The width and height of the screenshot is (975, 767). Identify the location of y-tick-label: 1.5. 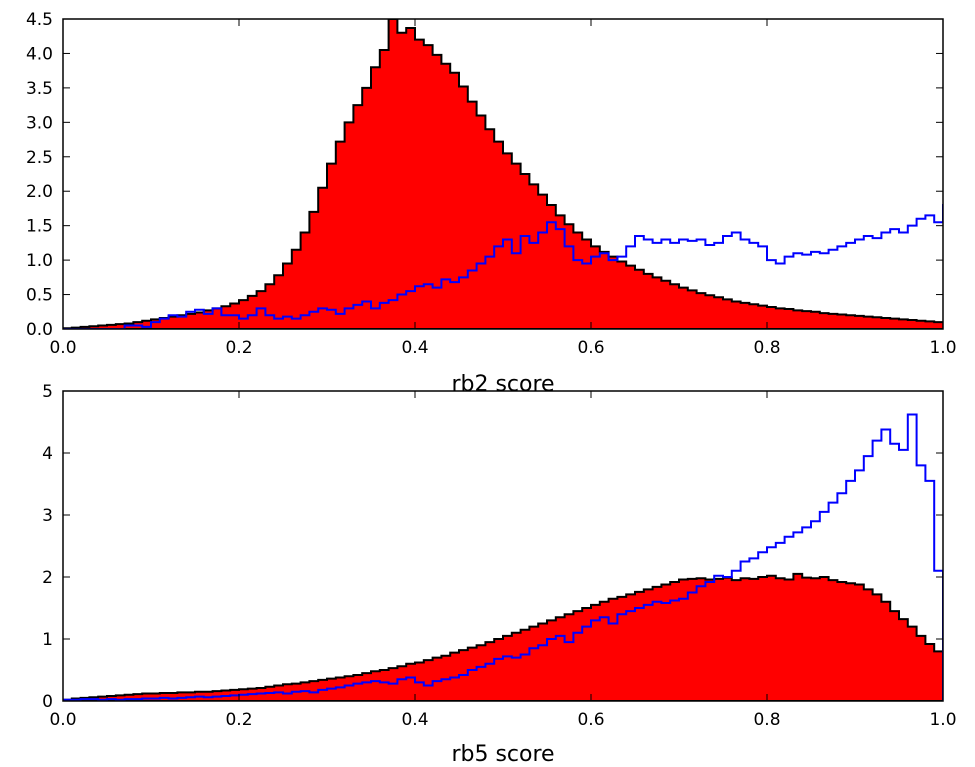
(39, 227).